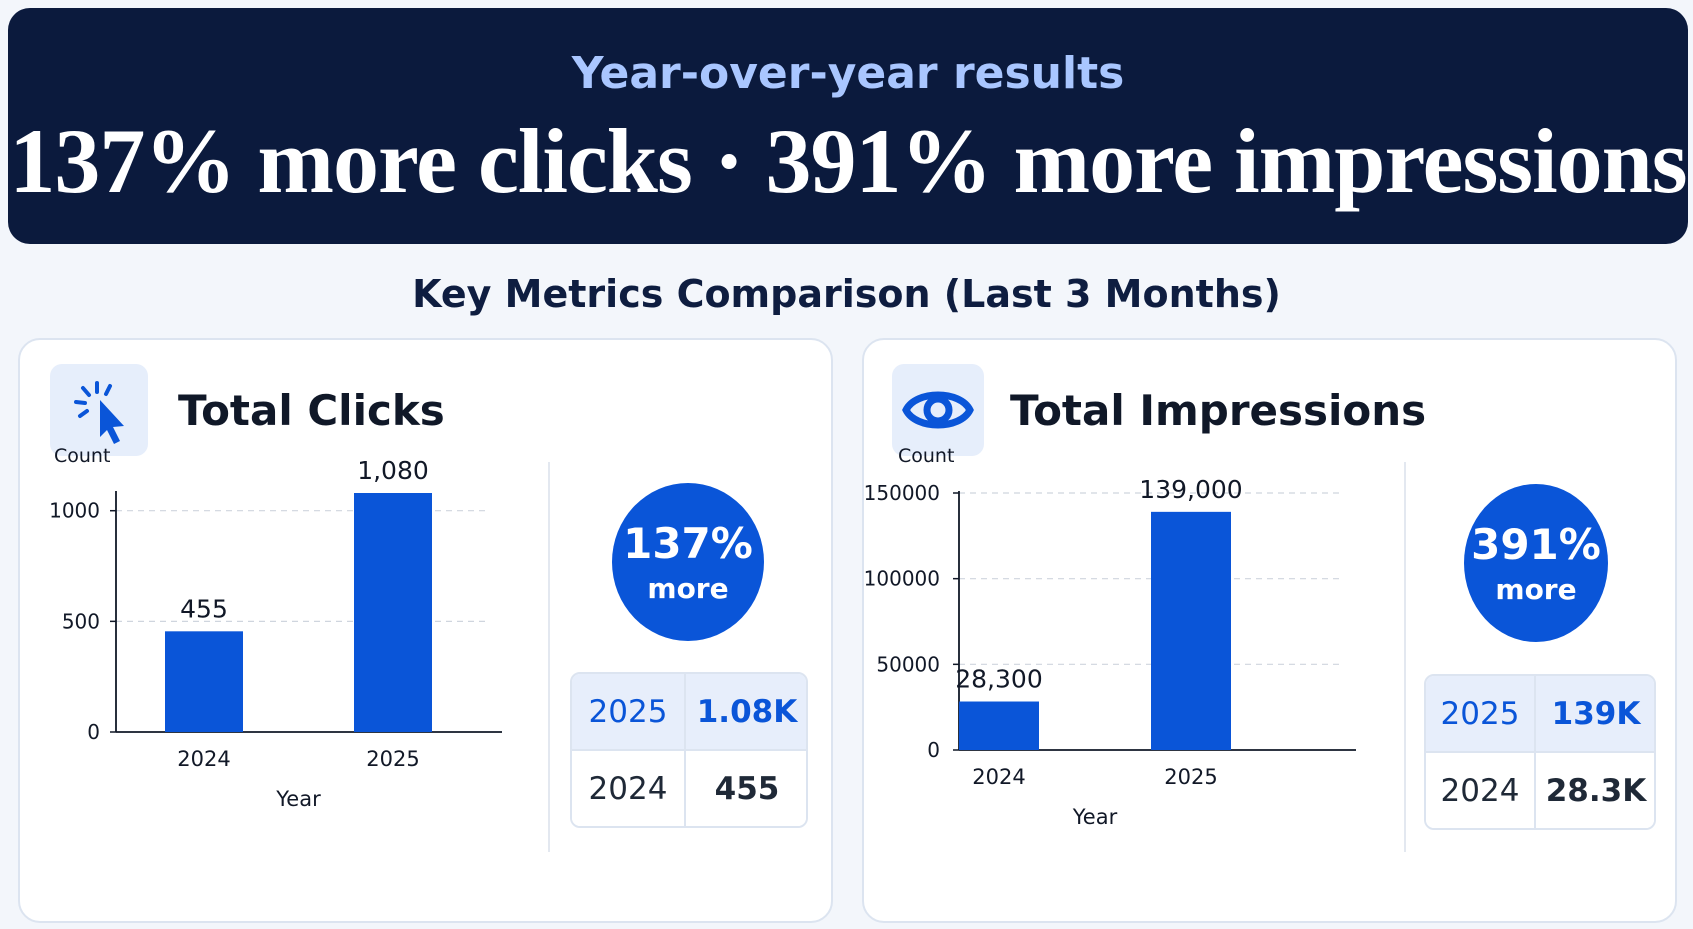 The image size is (1693, 929). I want to click on badge-percent: 137%, so click(688, 543).